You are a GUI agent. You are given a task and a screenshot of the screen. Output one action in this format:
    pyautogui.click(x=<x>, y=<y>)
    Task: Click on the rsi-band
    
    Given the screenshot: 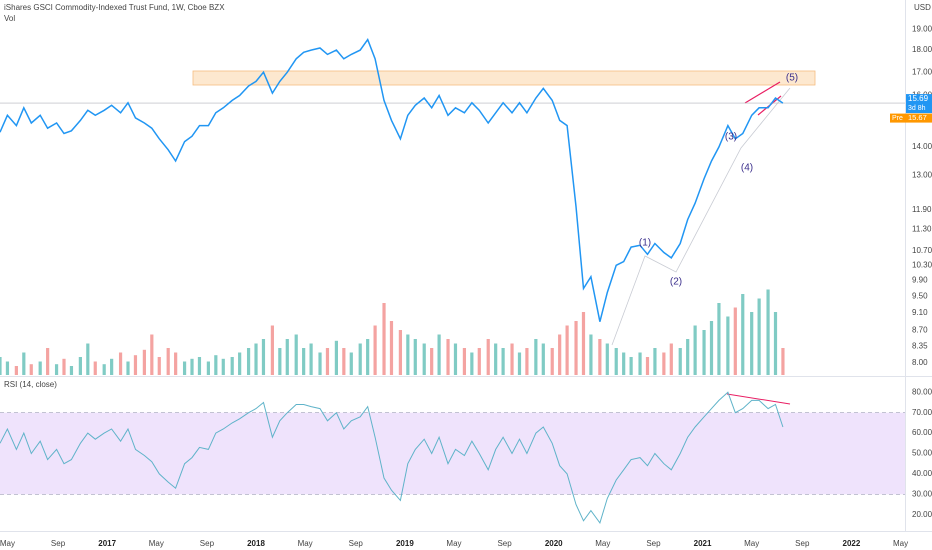 What is the action you would take?
    pyautogui.click(x=452, y=453)
    